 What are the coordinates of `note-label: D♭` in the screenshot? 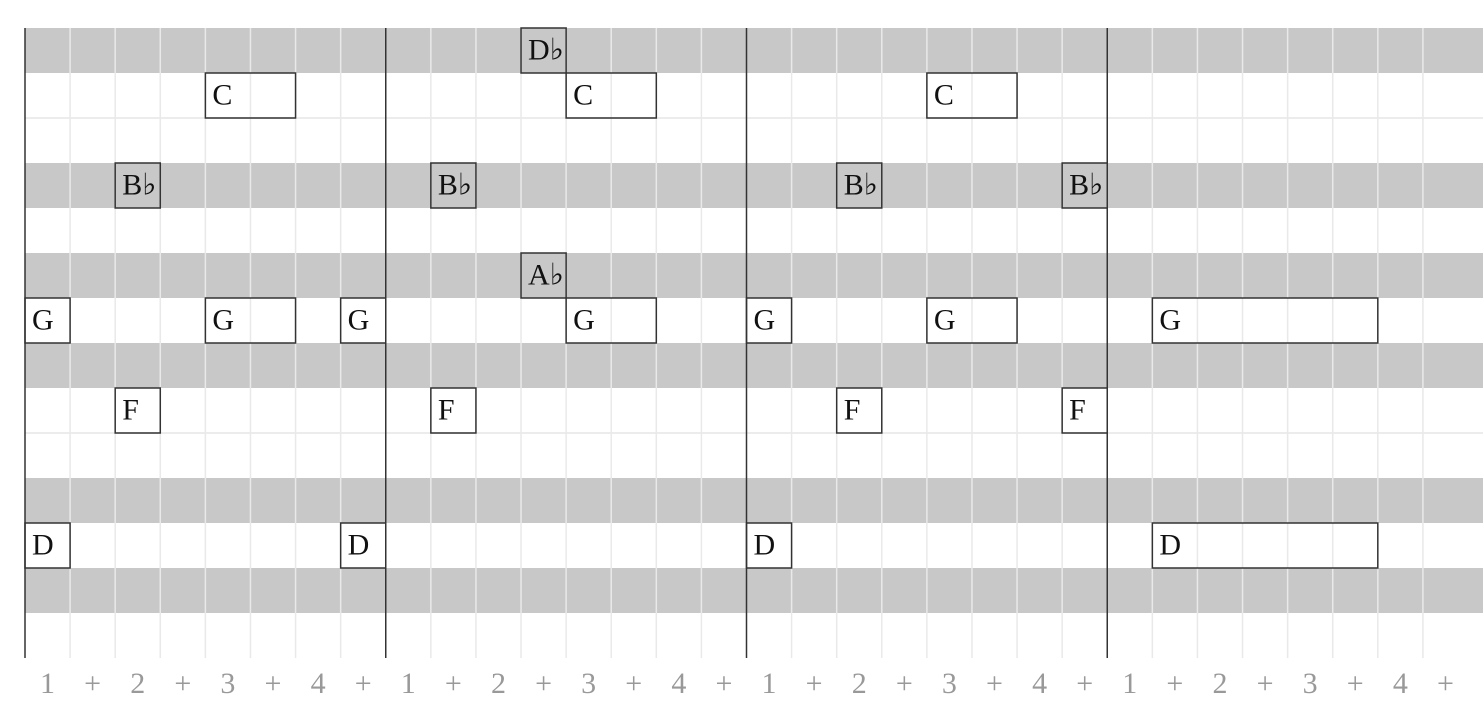 It's located at (546, 49).